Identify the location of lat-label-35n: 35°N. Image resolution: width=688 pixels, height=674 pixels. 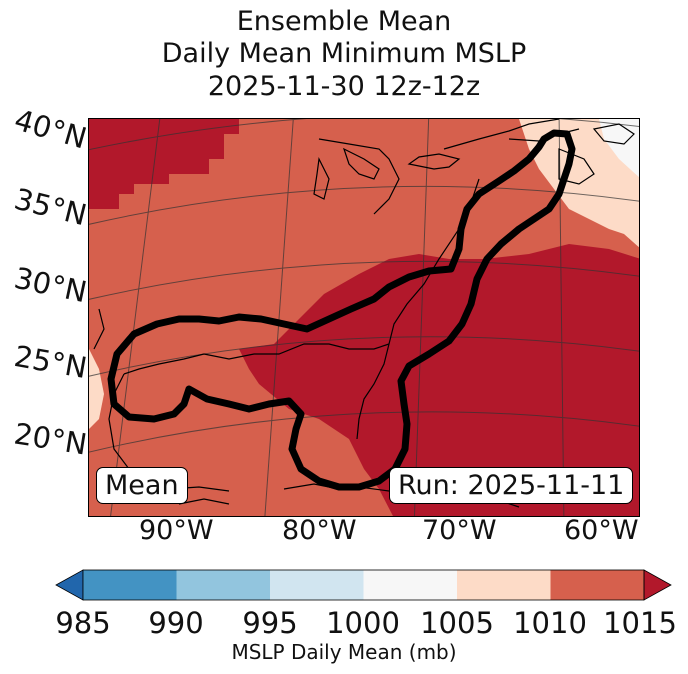
(50, 207).